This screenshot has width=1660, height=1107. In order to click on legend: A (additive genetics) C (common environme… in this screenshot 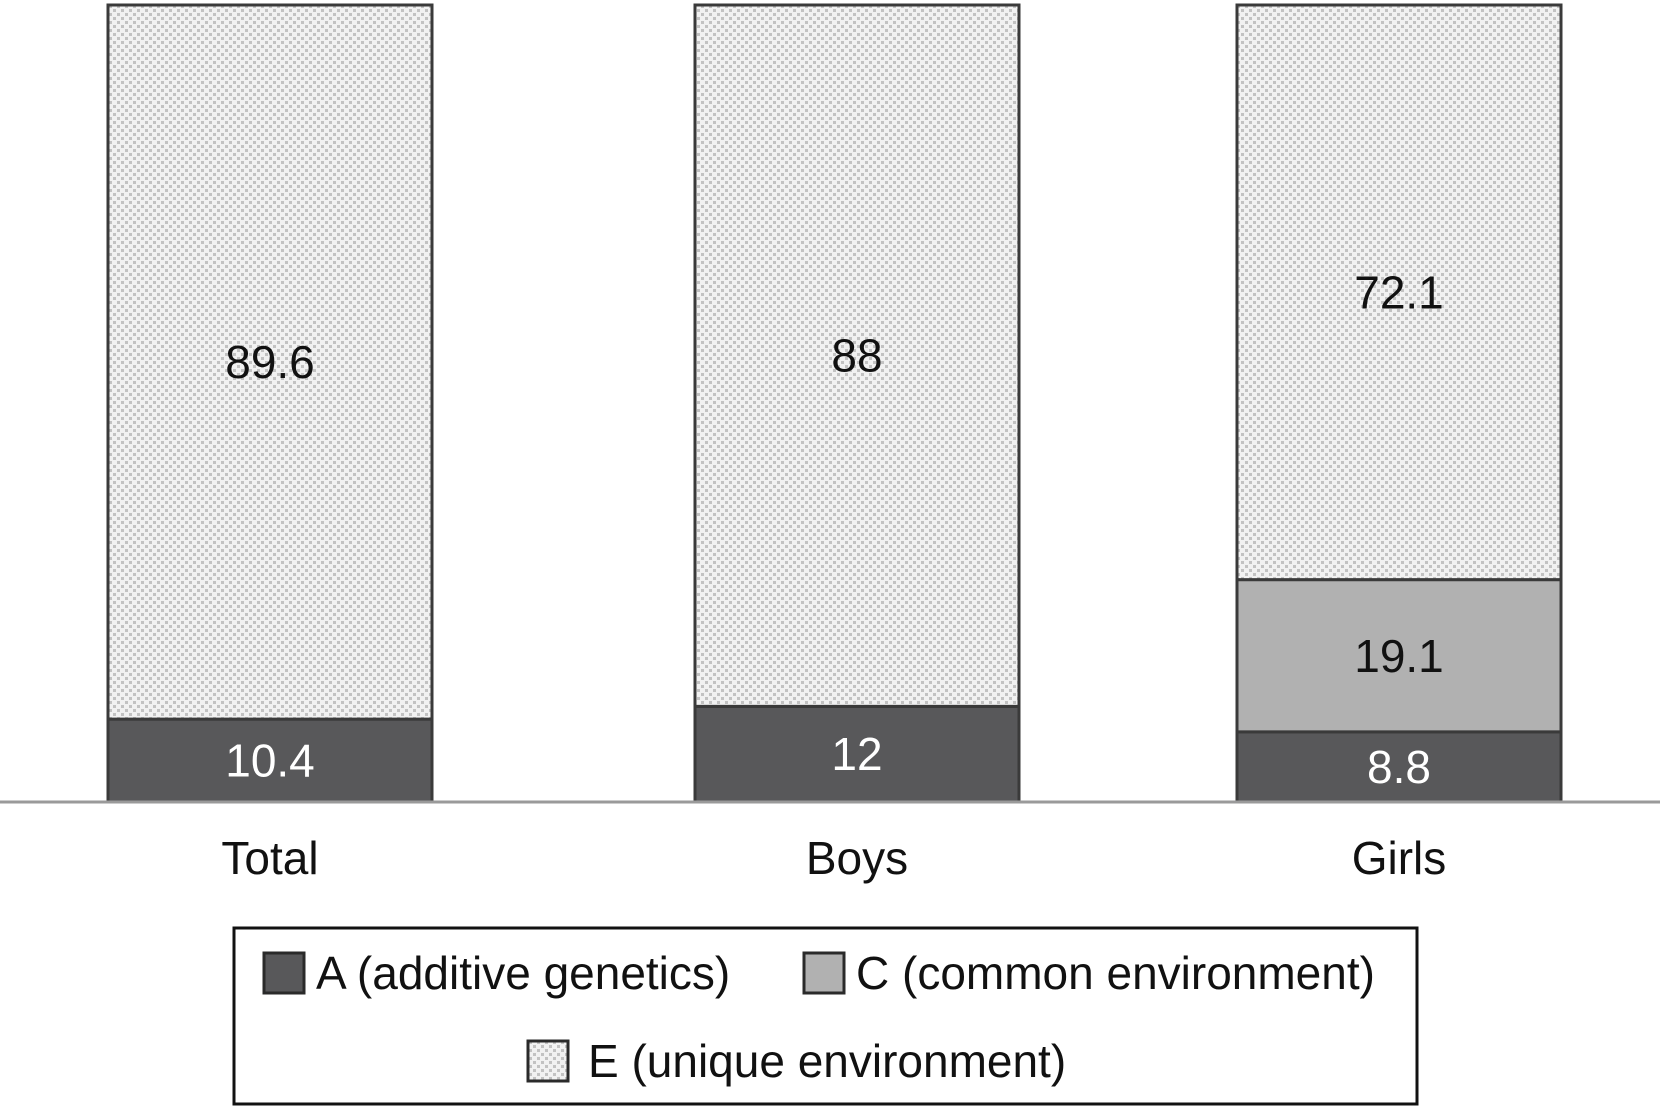, I will do `click(825, 1016)`.